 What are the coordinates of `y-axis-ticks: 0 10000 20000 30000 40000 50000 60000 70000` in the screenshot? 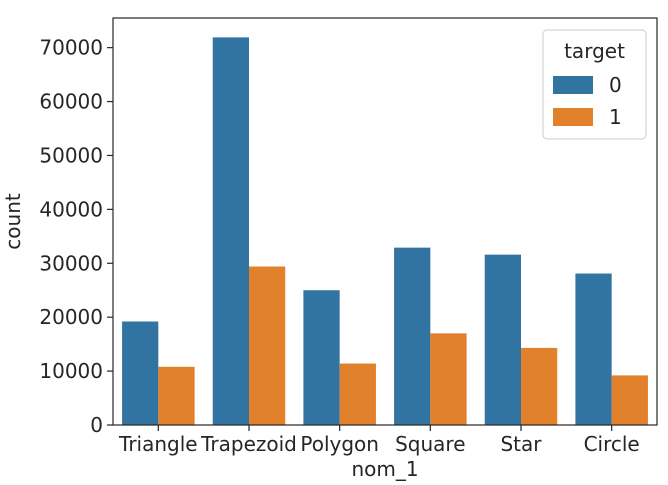 It's located at (76, 236).